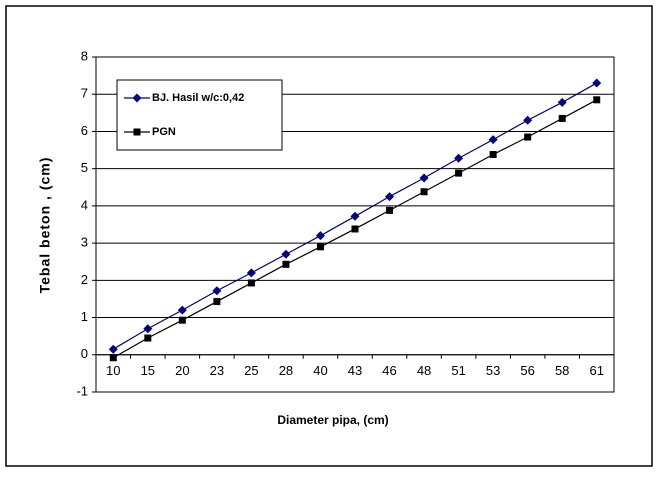 The width and height of the screenshot is (660, 481). Describe the element at coordinates (562, 370) in the screenshot. I see `x-tick-label: 58` at that location.